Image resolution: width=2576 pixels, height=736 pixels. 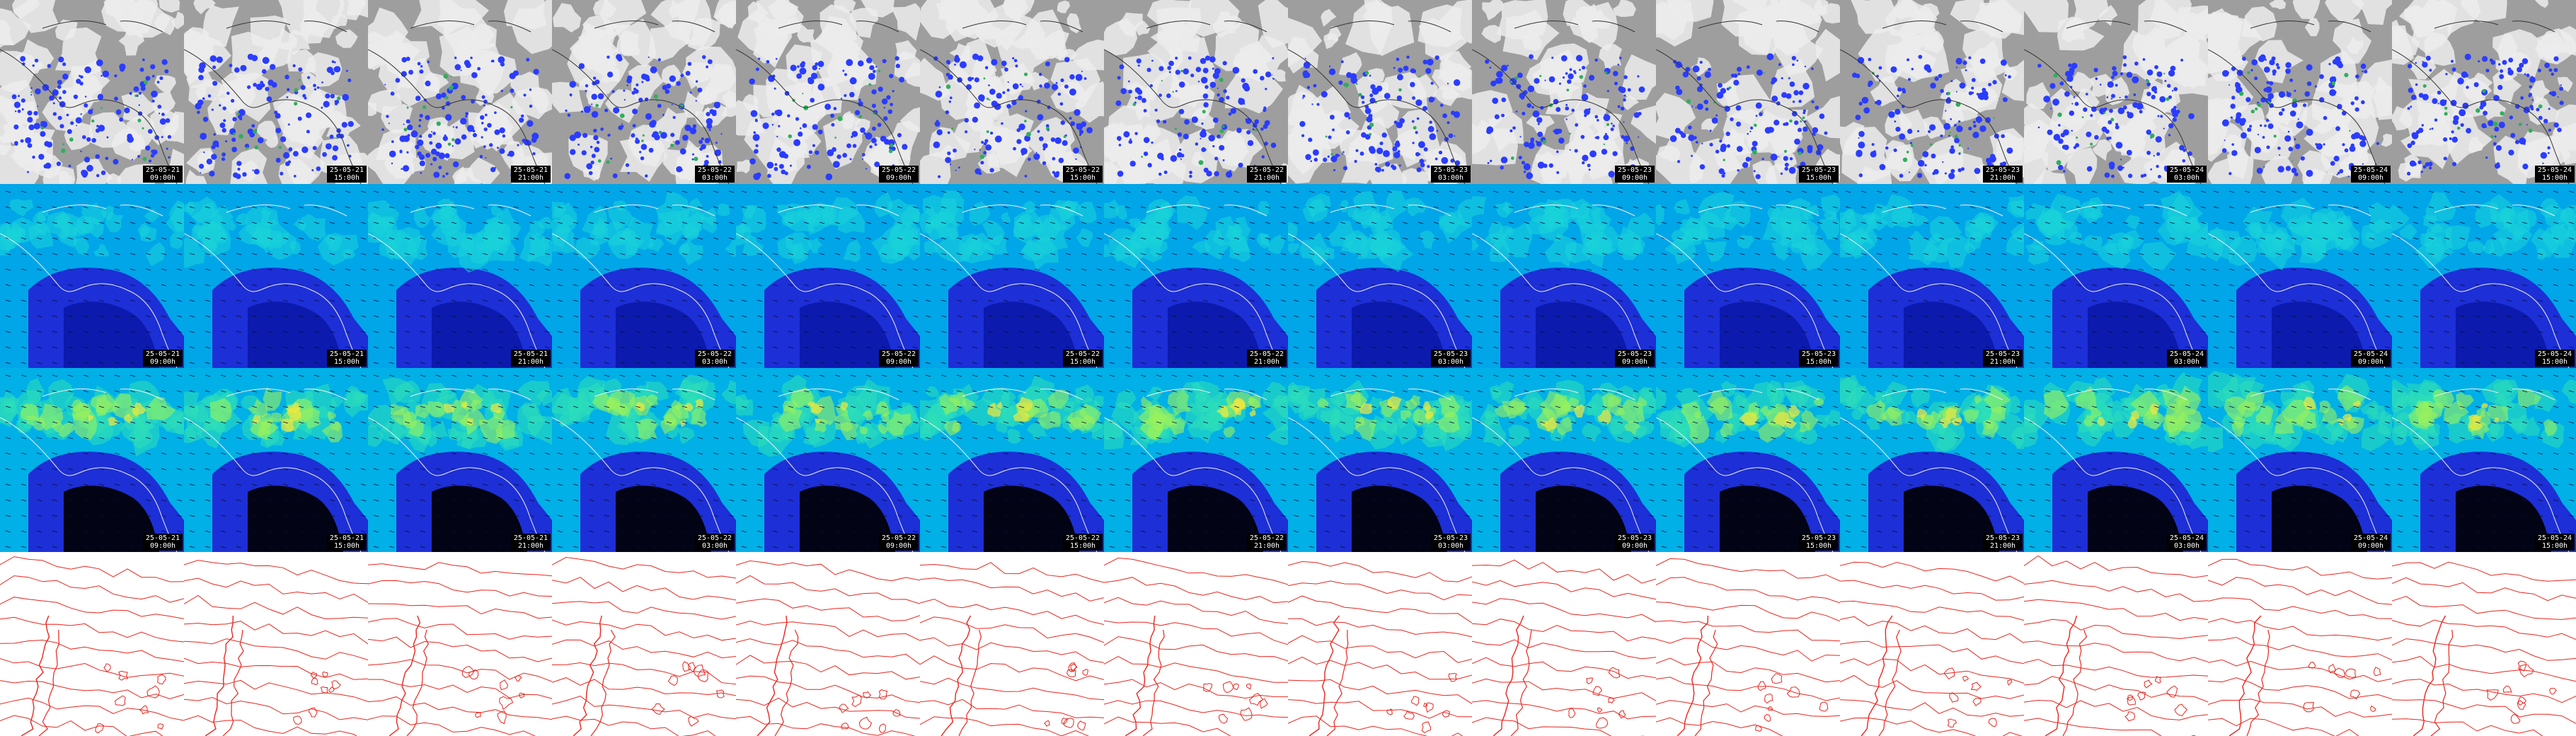 I want to click on map-tile-satellite-precip-2: 25-05-21 21:00h, so click(x=460, y=92).